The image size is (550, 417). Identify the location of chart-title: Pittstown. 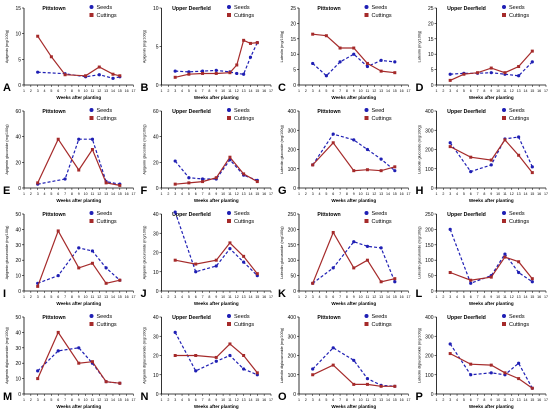
(53, 9).